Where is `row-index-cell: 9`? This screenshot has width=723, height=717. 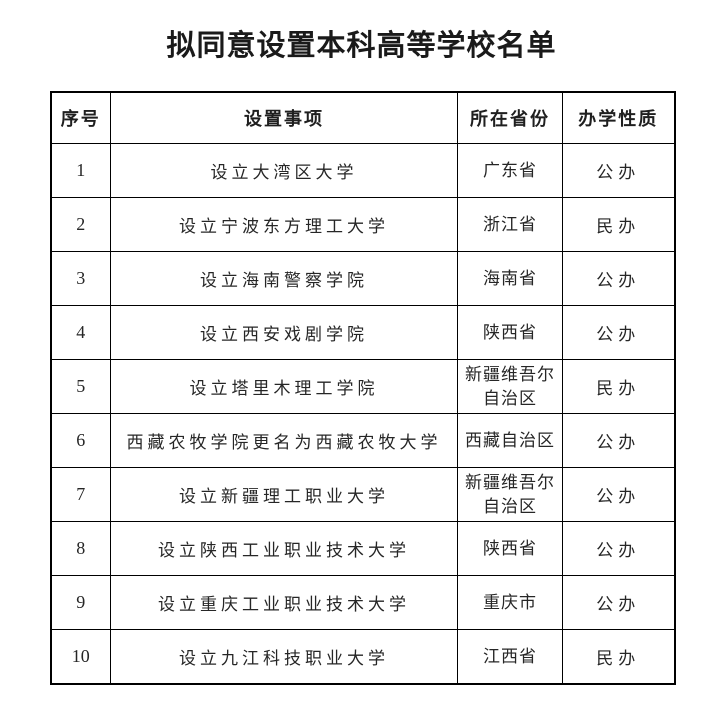 row-index-cell: 9 is located at coordinates (80, 602).